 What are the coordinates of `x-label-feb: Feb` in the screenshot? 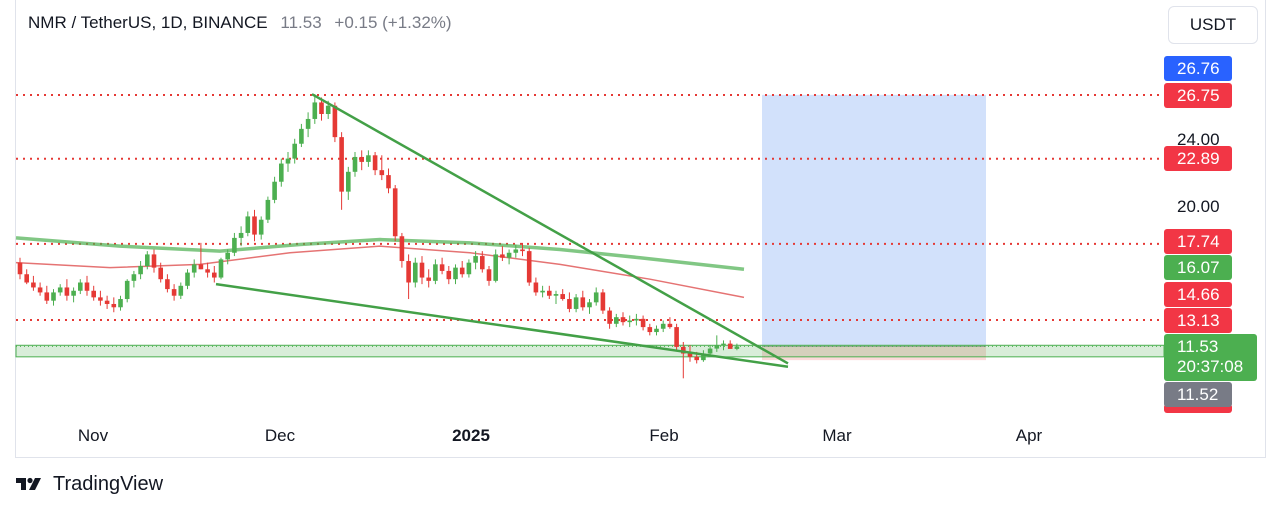 It's located at (664, 435).